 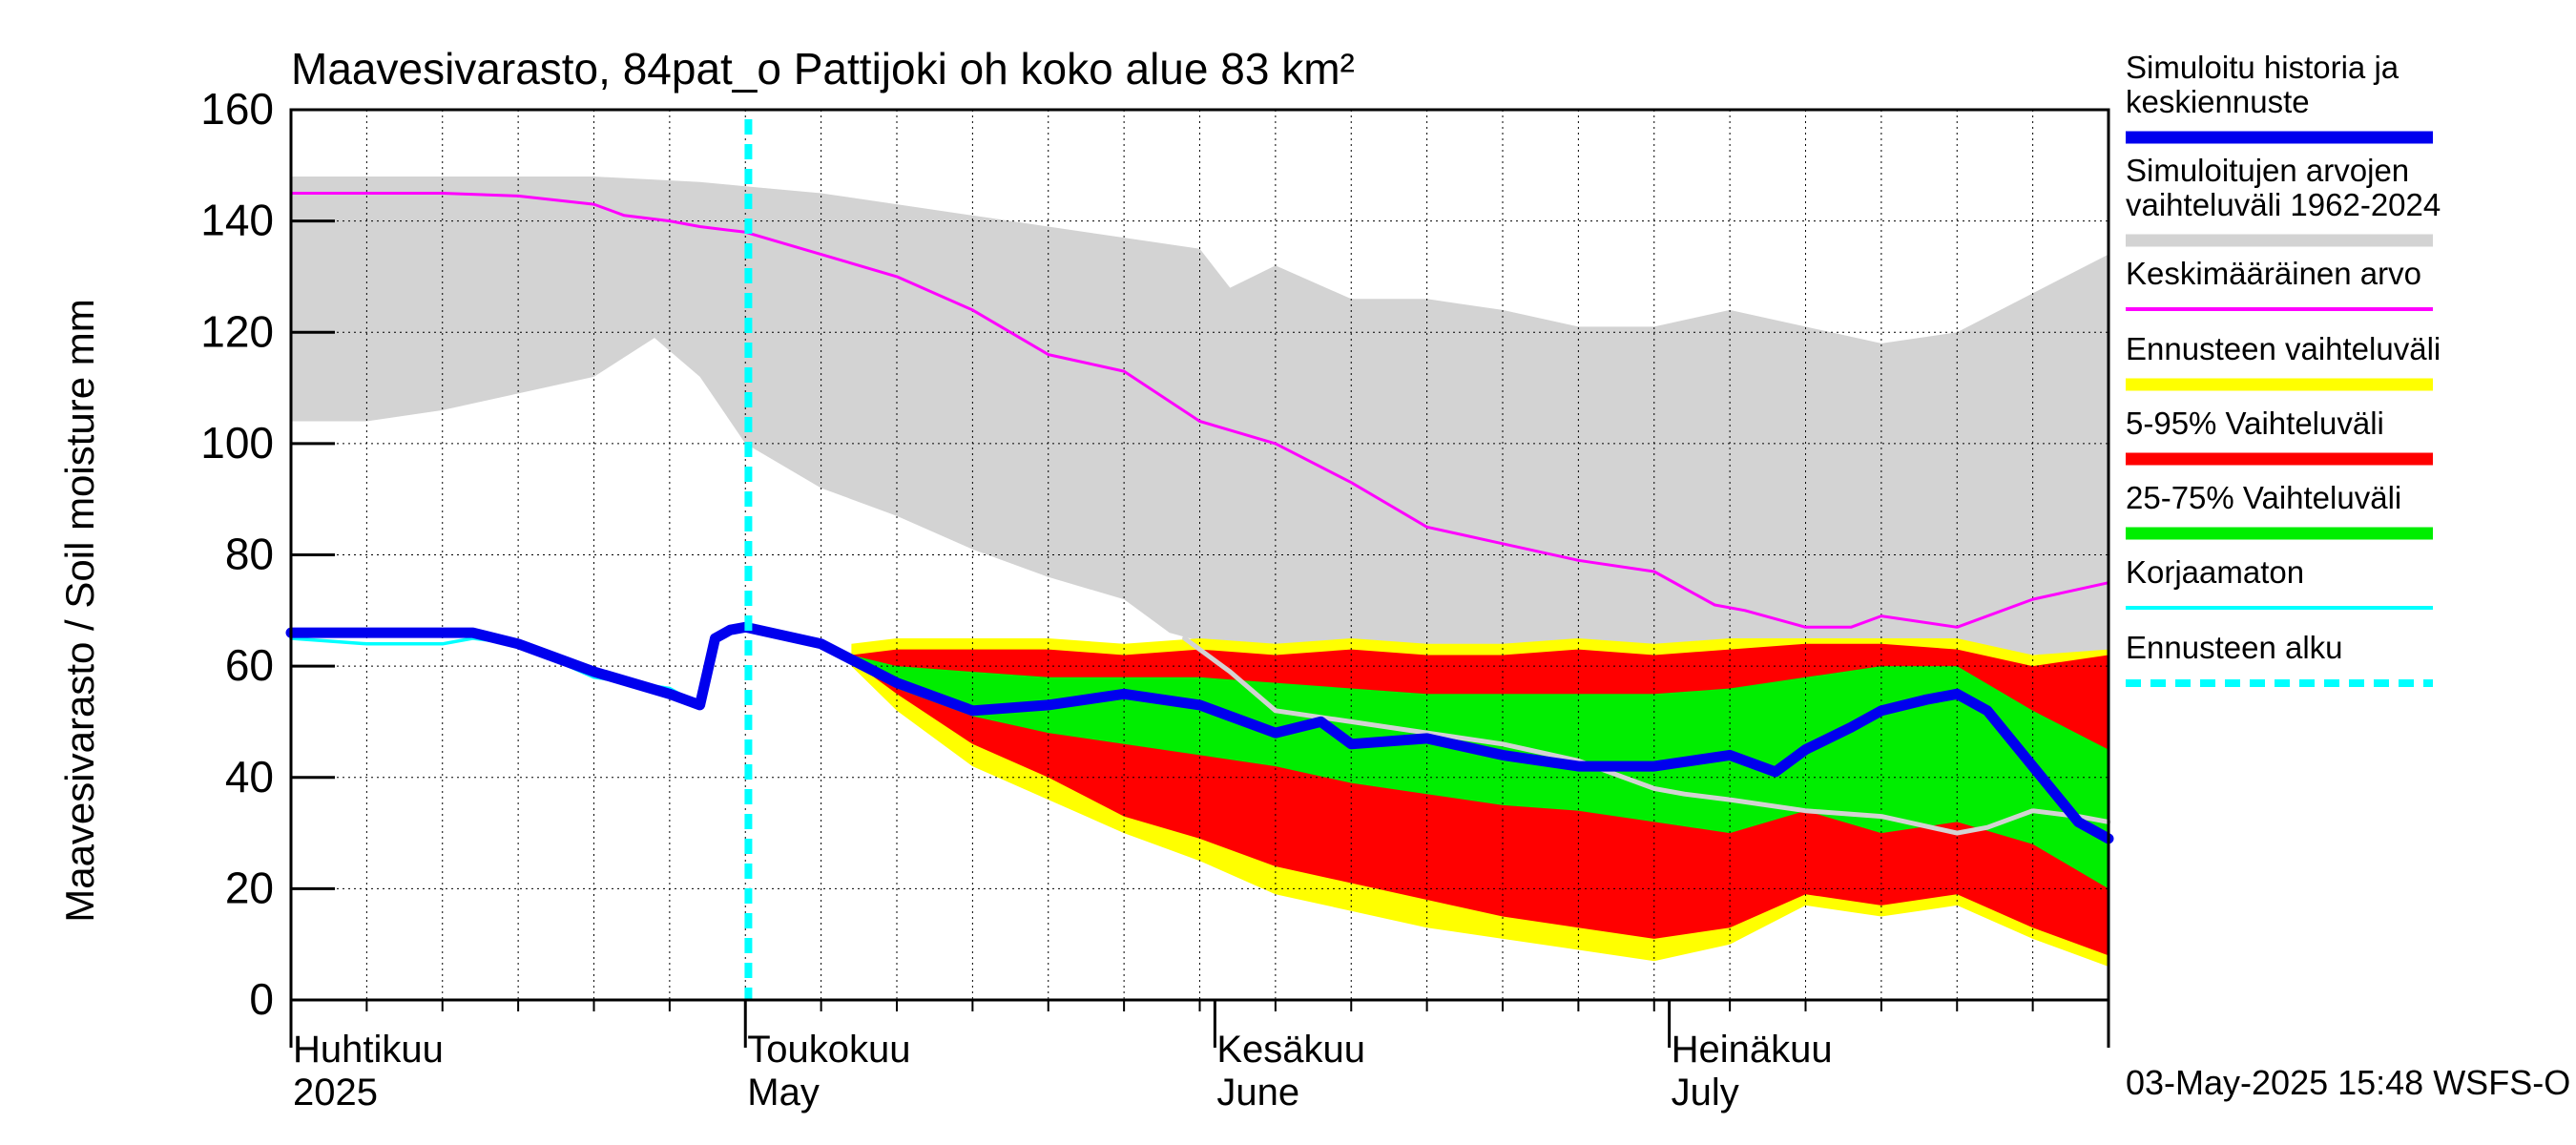 I want to click on legend-label: Korjaamaton, so click(x=2215, y=572).